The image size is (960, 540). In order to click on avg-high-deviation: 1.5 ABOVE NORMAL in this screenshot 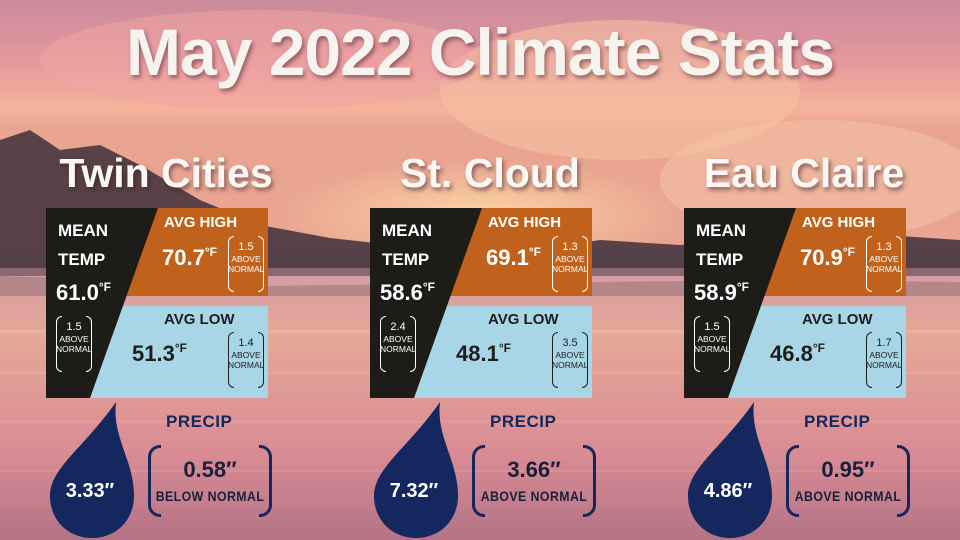, I will do `click(246, 264)`.